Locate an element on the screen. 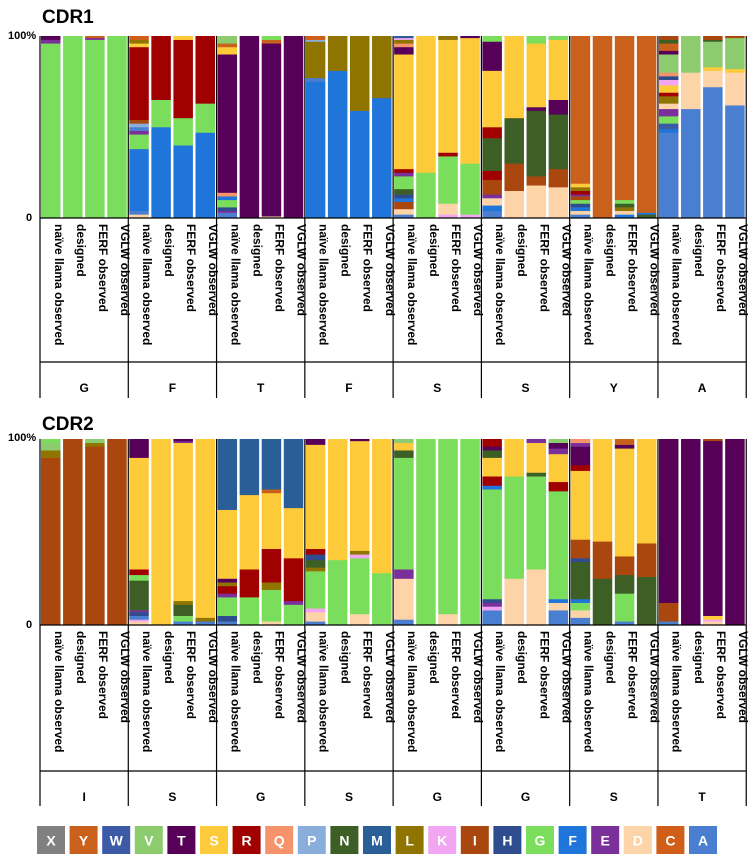 The height and width of the screenshot is (865, 753). bar-segment-V is located at coordinates (404, 441).